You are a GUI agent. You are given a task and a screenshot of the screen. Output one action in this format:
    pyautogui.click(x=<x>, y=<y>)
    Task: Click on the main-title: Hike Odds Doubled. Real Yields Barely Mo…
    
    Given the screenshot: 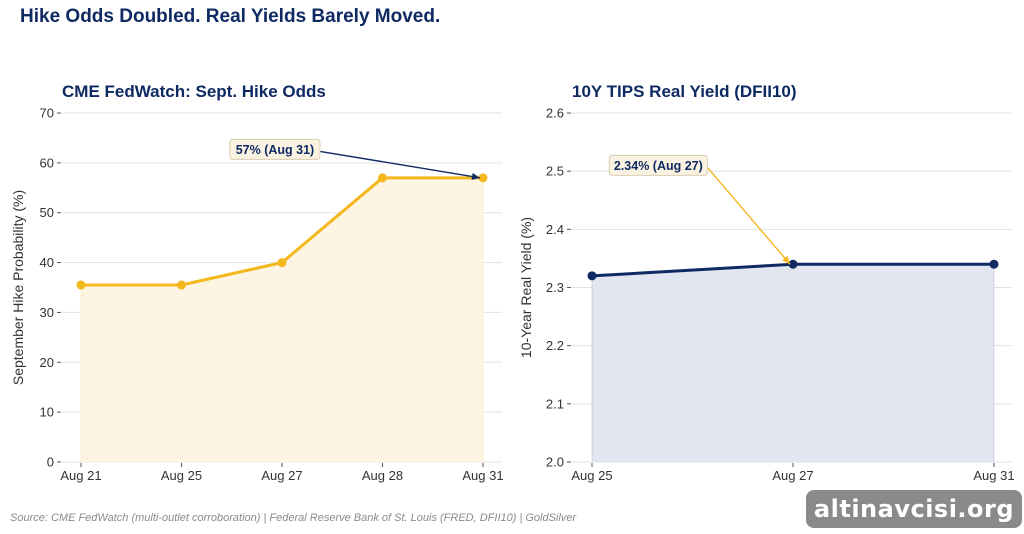 What is the action you would take?
    pyautogui.click(x=230, y=16)
    